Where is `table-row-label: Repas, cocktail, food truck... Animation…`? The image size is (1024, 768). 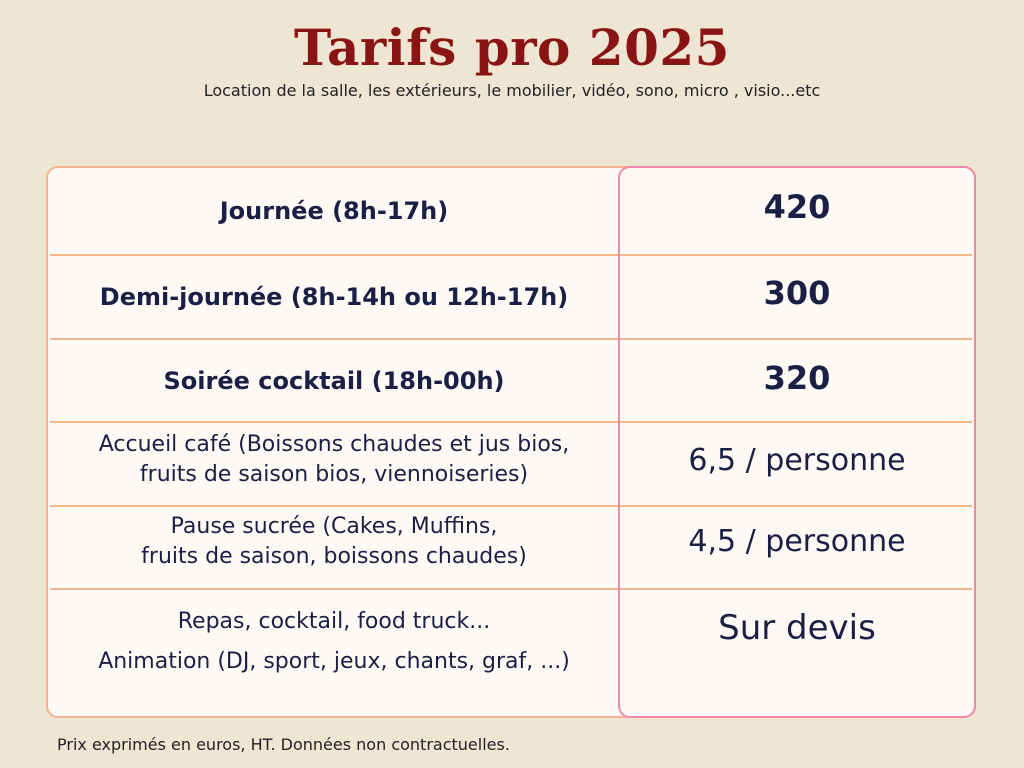 table-row-label: Repas, cocktail, food truck... Animation… is located at coordinates (334, 642).